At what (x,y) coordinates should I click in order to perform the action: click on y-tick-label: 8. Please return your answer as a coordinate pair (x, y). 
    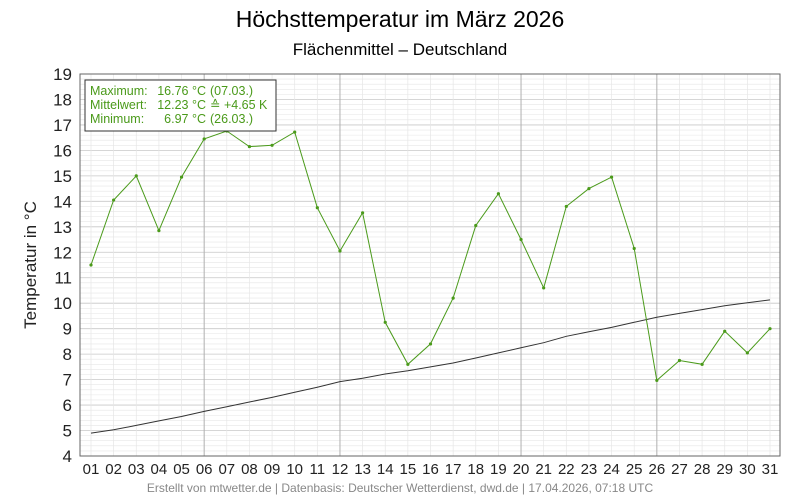
    Looking at the image, I should click on (67, 354).